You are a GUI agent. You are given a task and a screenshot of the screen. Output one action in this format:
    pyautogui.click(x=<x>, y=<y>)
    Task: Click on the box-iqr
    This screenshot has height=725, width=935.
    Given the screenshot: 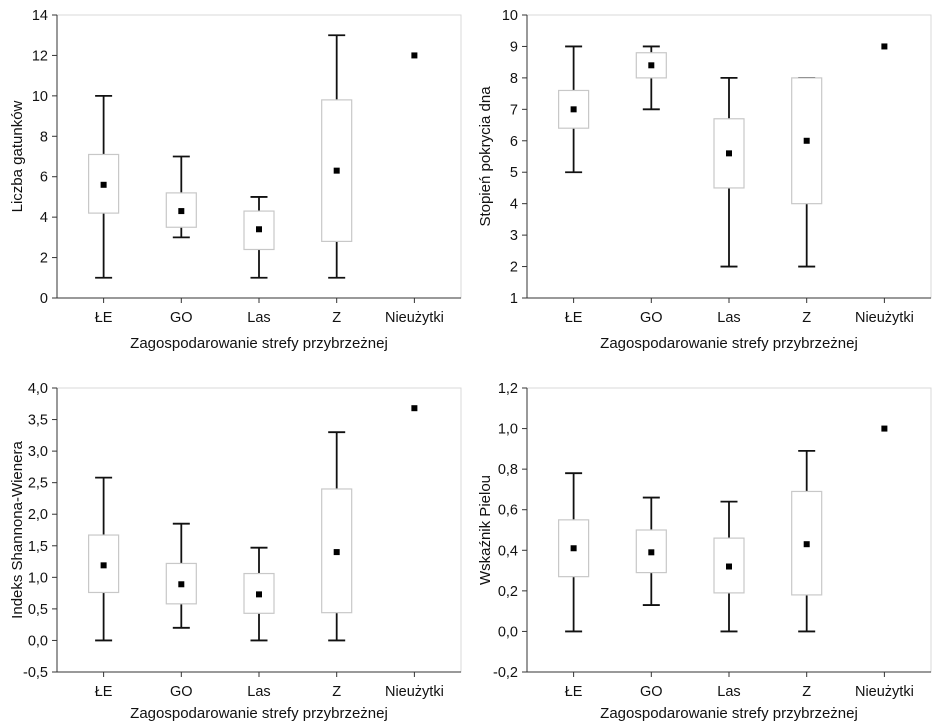 What is the action you would take?
    pyautogui.click(x=259, y=230)
    